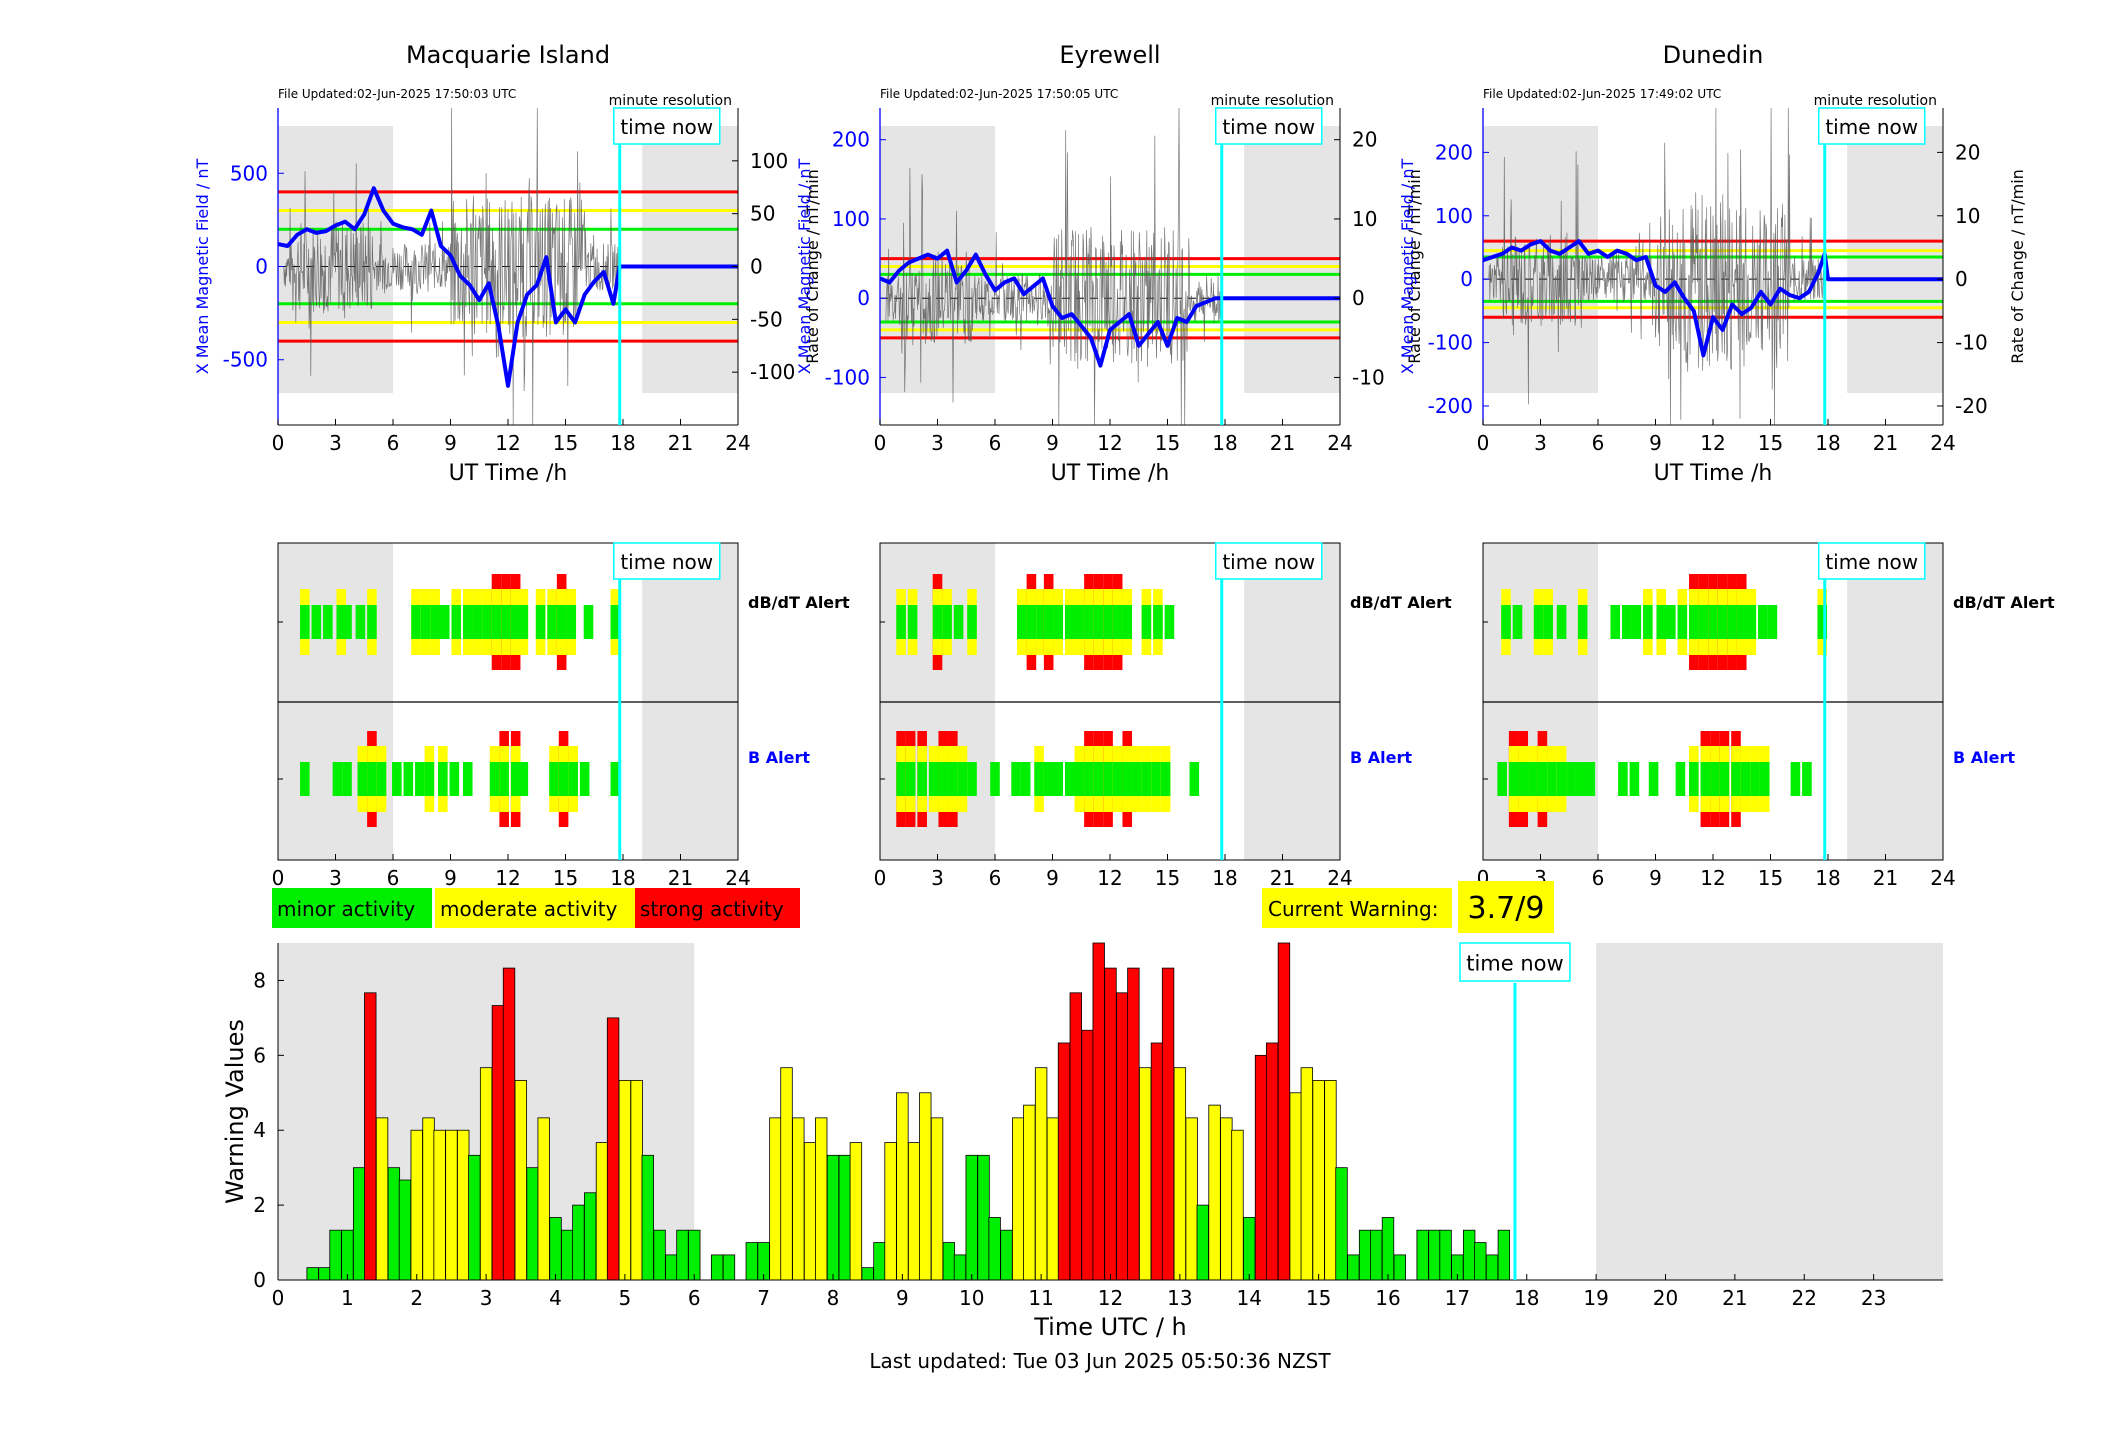 The image size is (2117, 1437). Describe the element at coordinates (1450, 406) in the screenshot. I see `left-tick-label: -200` at that location.